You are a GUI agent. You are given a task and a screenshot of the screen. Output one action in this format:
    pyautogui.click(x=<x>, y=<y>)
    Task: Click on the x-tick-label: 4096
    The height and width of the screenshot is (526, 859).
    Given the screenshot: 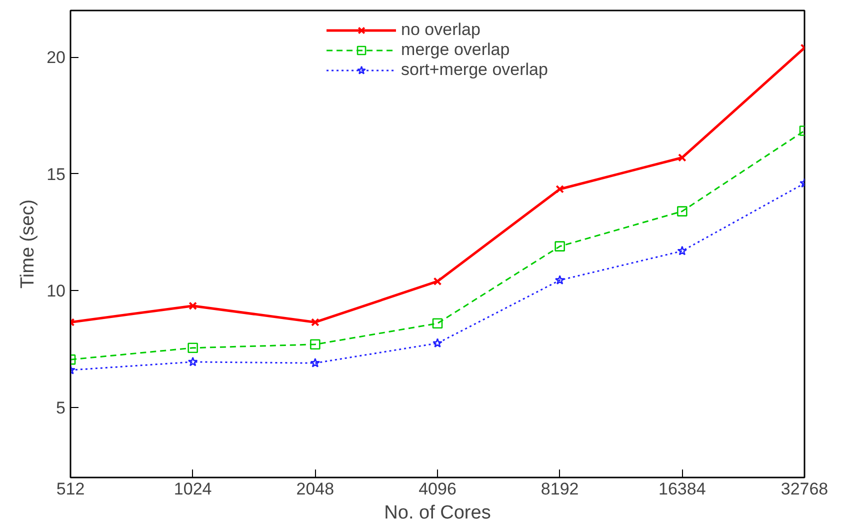 What is the action you would take?
    pyautogui.click(x=437, y=489)
    